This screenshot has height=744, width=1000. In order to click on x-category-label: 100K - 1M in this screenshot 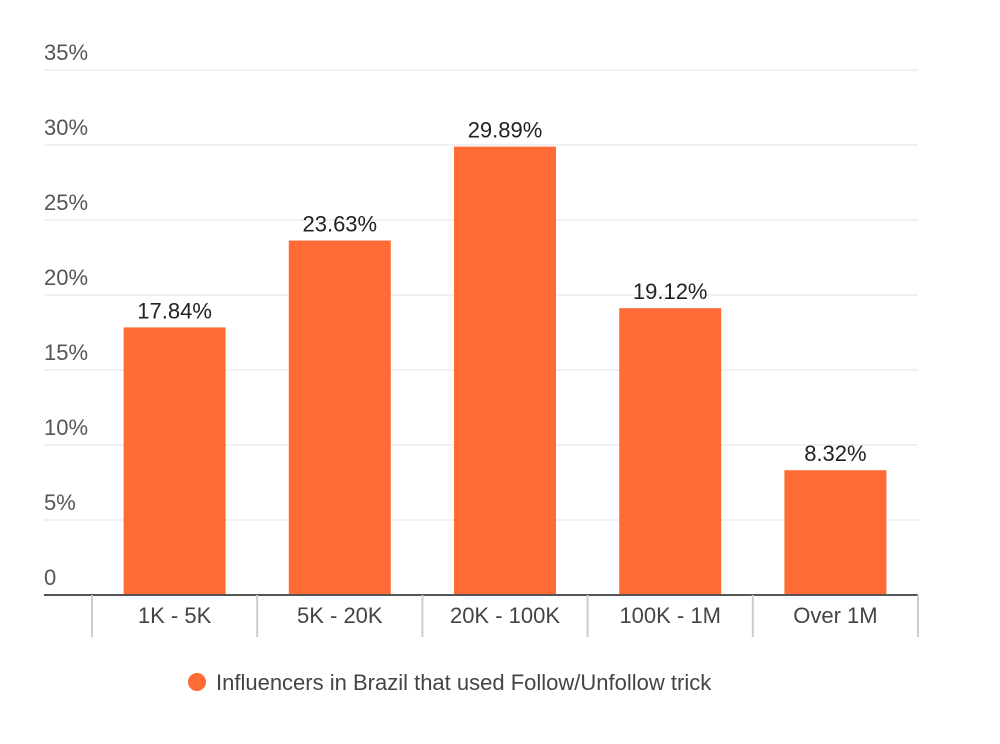, I will do `click(670, 615)`.